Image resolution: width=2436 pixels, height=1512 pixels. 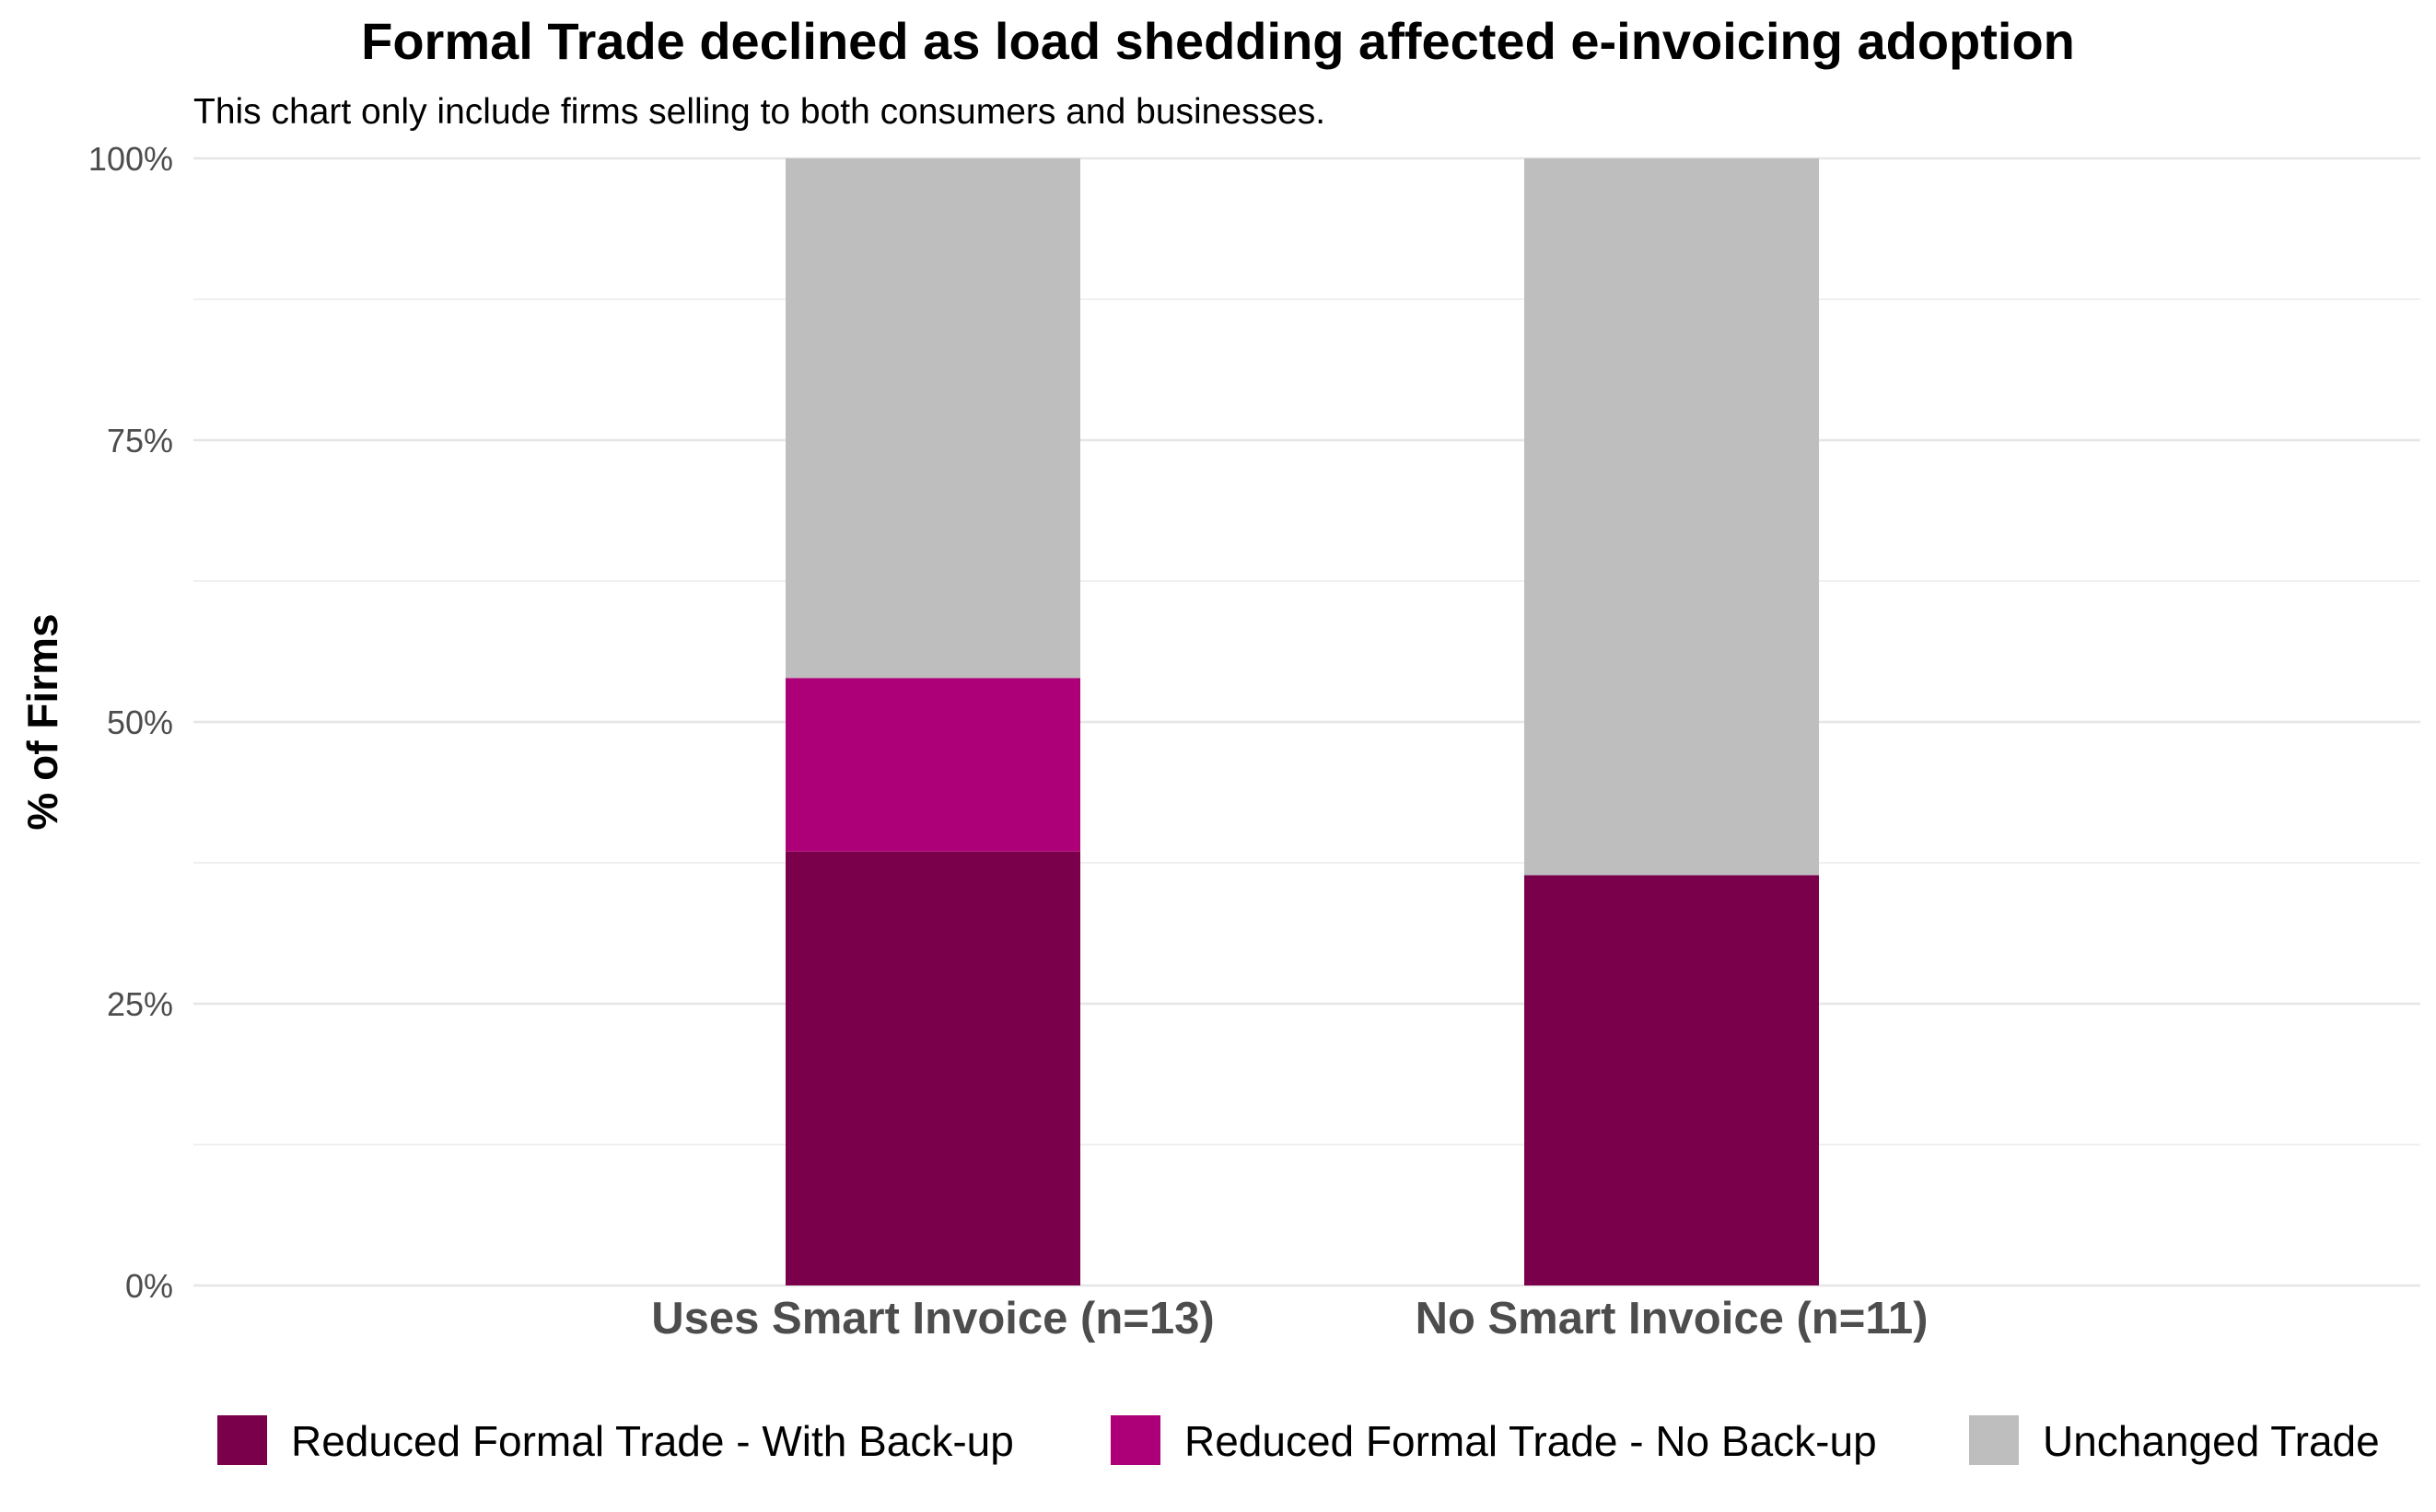 I want to click on legend-label: Reduced Formal Trade - No Back-up, so click(x=1530, y=1441).